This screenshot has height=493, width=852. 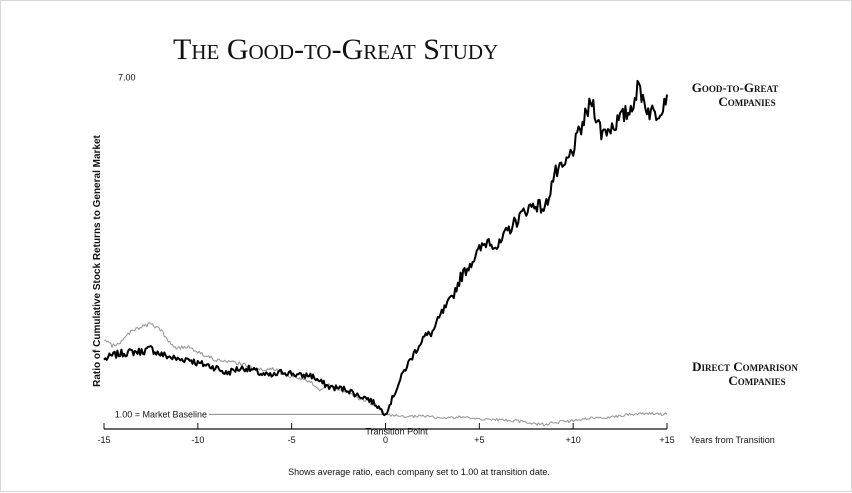 I want to click on chart-title: The Good-to-Great Study, so click(x=335, y=49).